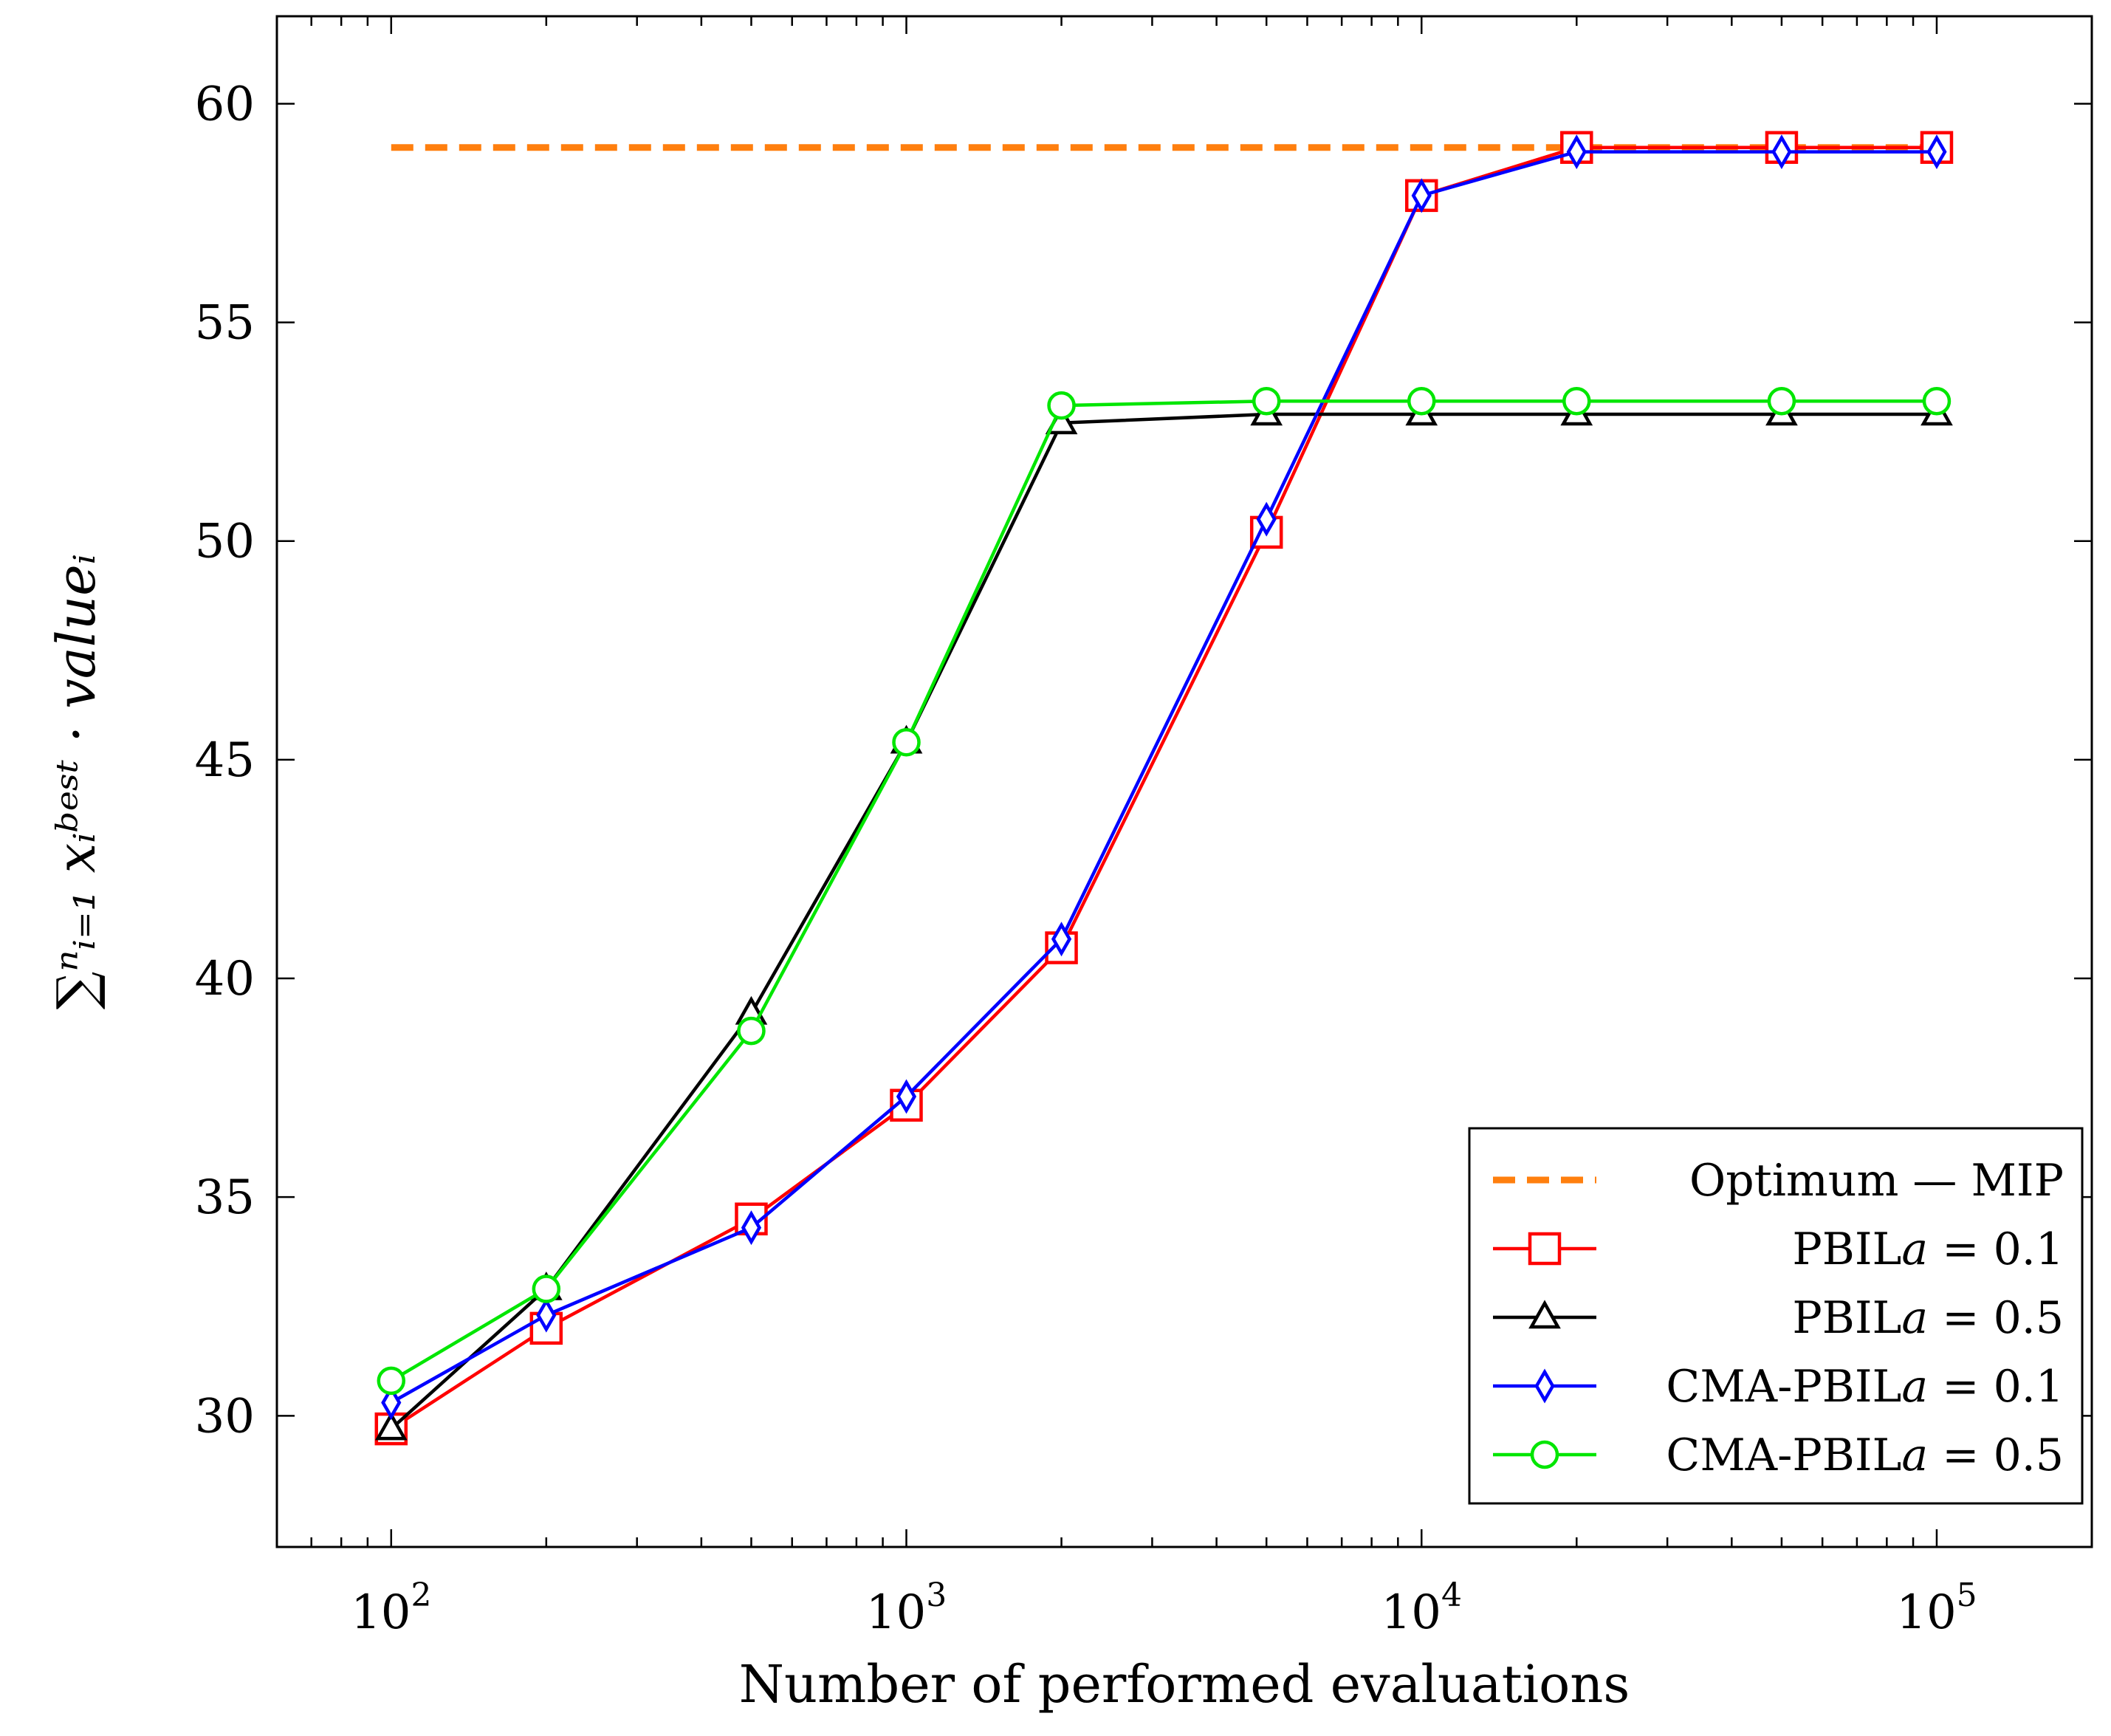  I want to click on x-tick-label: 10⁴, so click(1422, 1608).